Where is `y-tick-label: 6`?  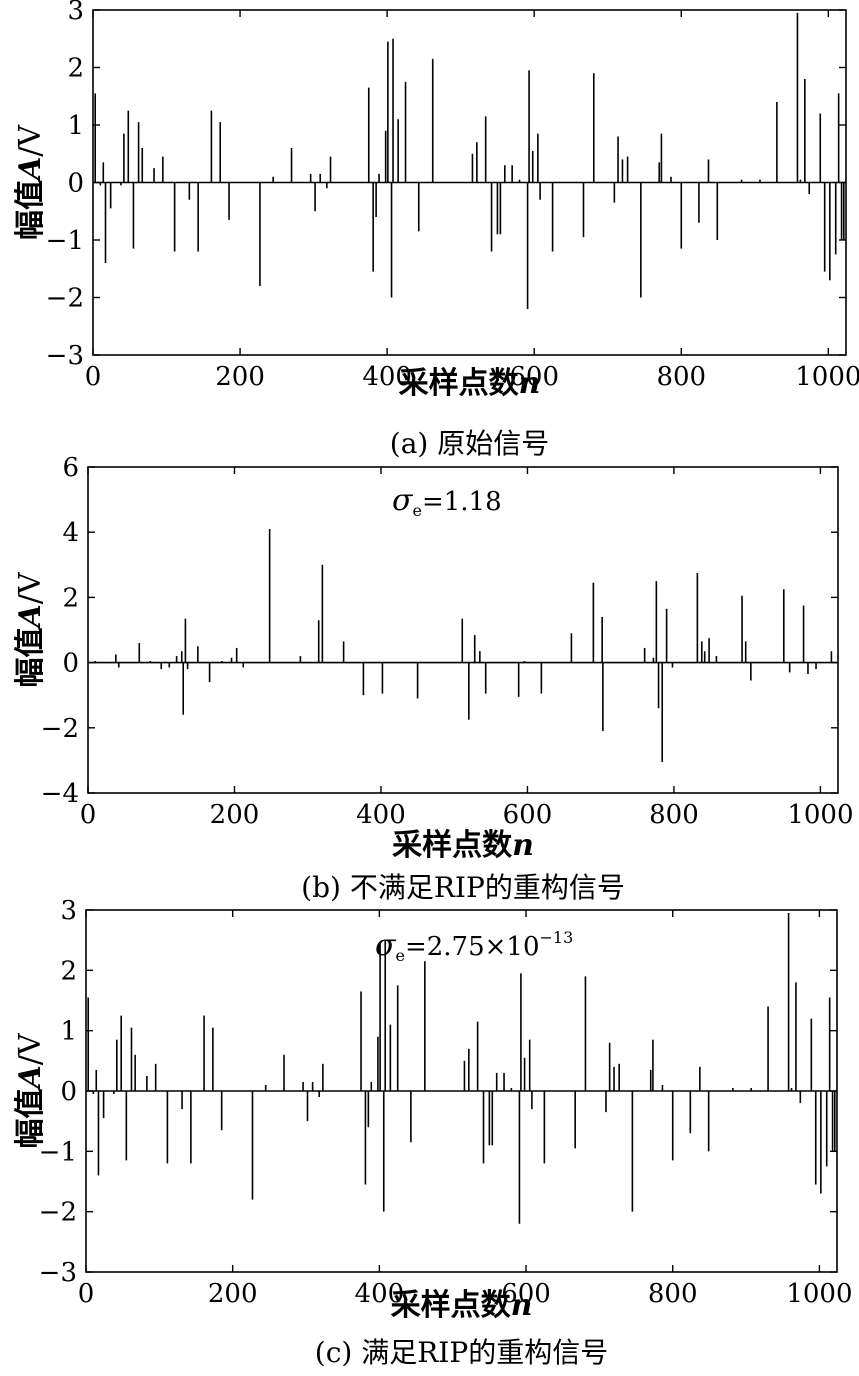
y-tick-label: 6 is located at coordinates (70, 468).